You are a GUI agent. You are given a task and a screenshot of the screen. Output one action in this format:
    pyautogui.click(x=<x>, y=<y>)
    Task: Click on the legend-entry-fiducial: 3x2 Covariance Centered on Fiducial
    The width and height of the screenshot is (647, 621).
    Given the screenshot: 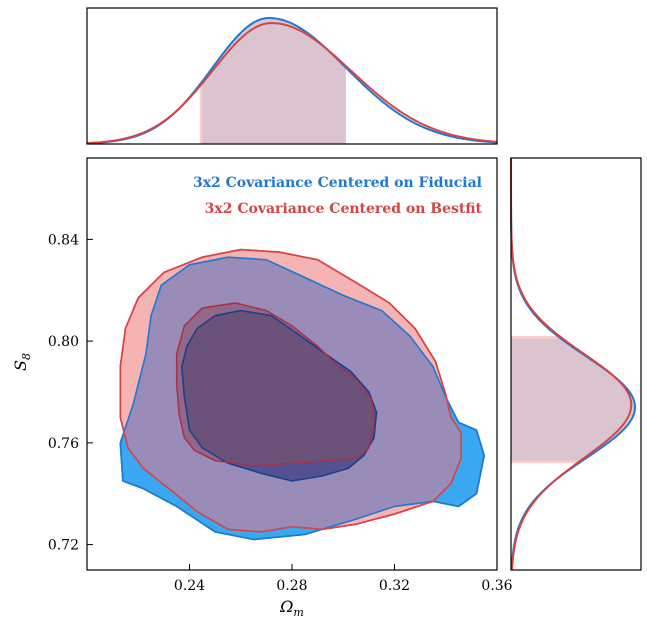 What is the action you would take?
    pyautogui.click(x=337, y=183)
    